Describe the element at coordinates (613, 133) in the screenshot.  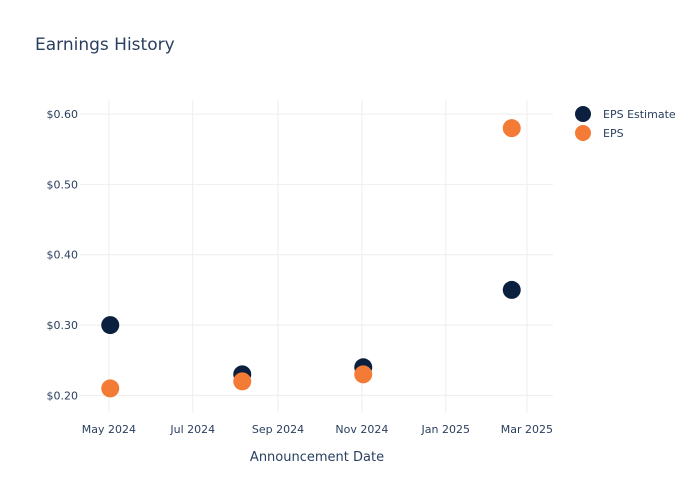
I see `legend-label-eps: EPS` at that location.